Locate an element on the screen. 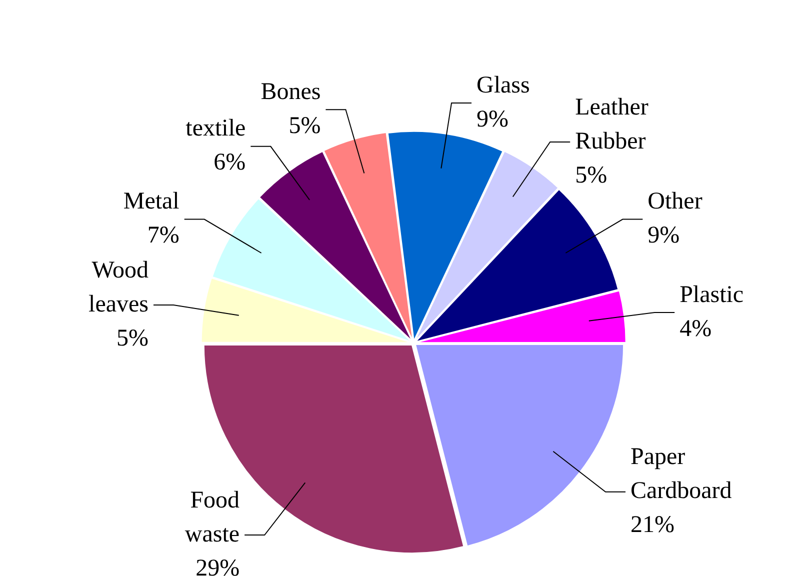 This screenshot has width=802, height=576. data-label: 4% is located at coordinates (696, 329).